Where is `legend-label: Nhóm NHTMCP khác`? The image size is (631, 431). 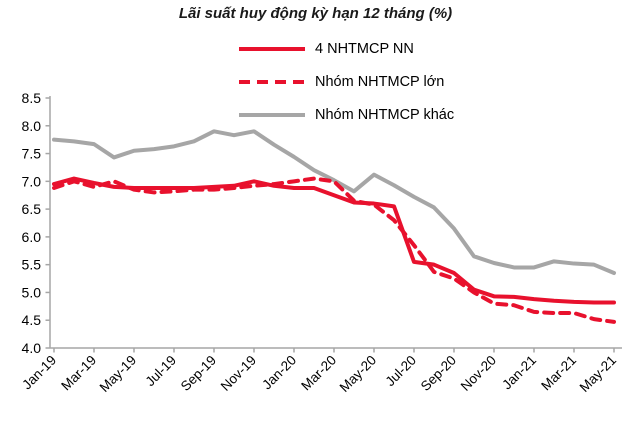 legend-label: Nhóm NHTMCP khác is located at coordinates (385, 114).